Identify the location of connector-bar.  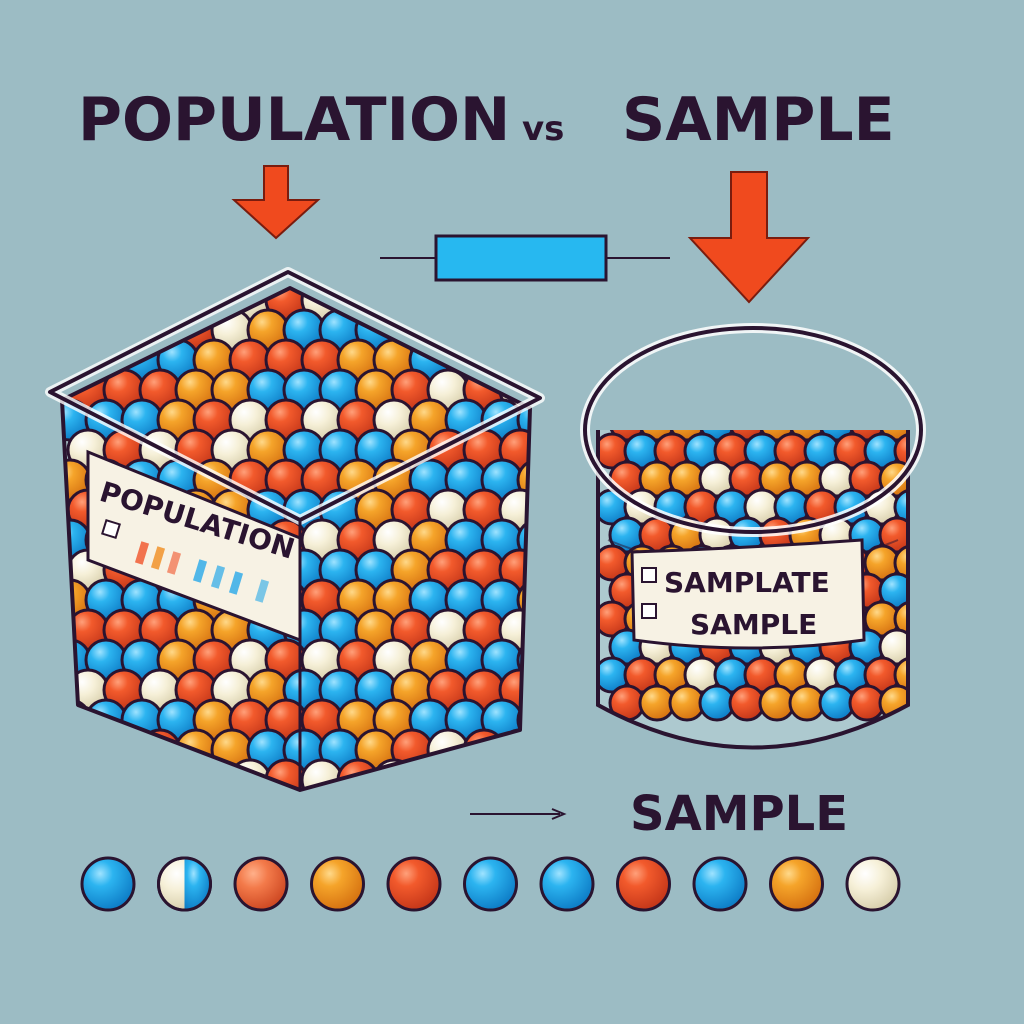
(525, 258).